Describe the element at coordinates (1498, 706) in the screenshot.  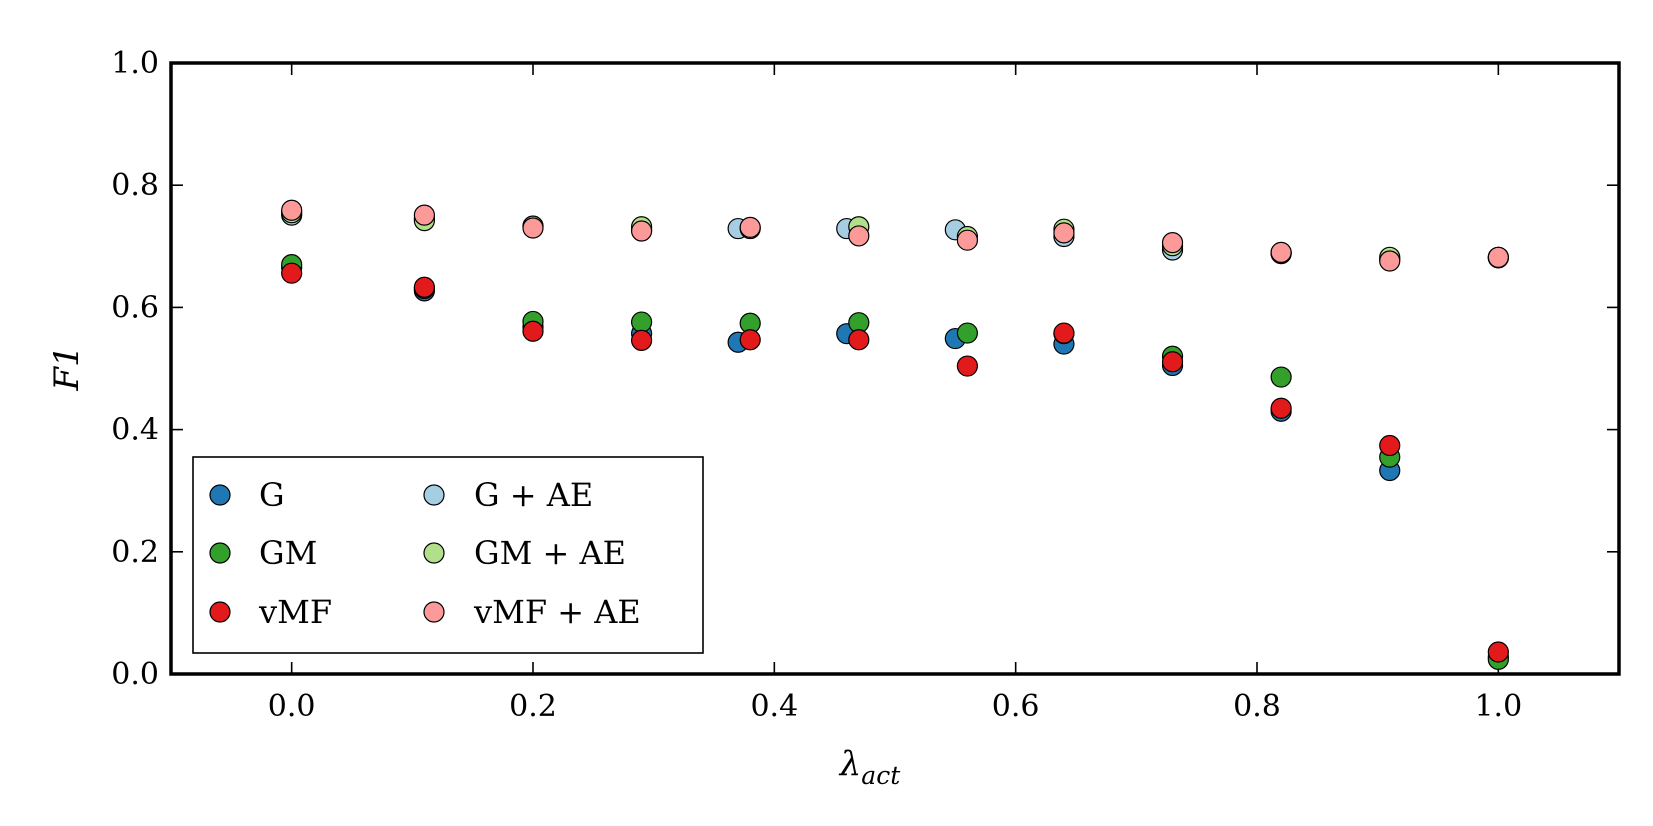
I see `x-tick-label-5: 1.0` at that location.